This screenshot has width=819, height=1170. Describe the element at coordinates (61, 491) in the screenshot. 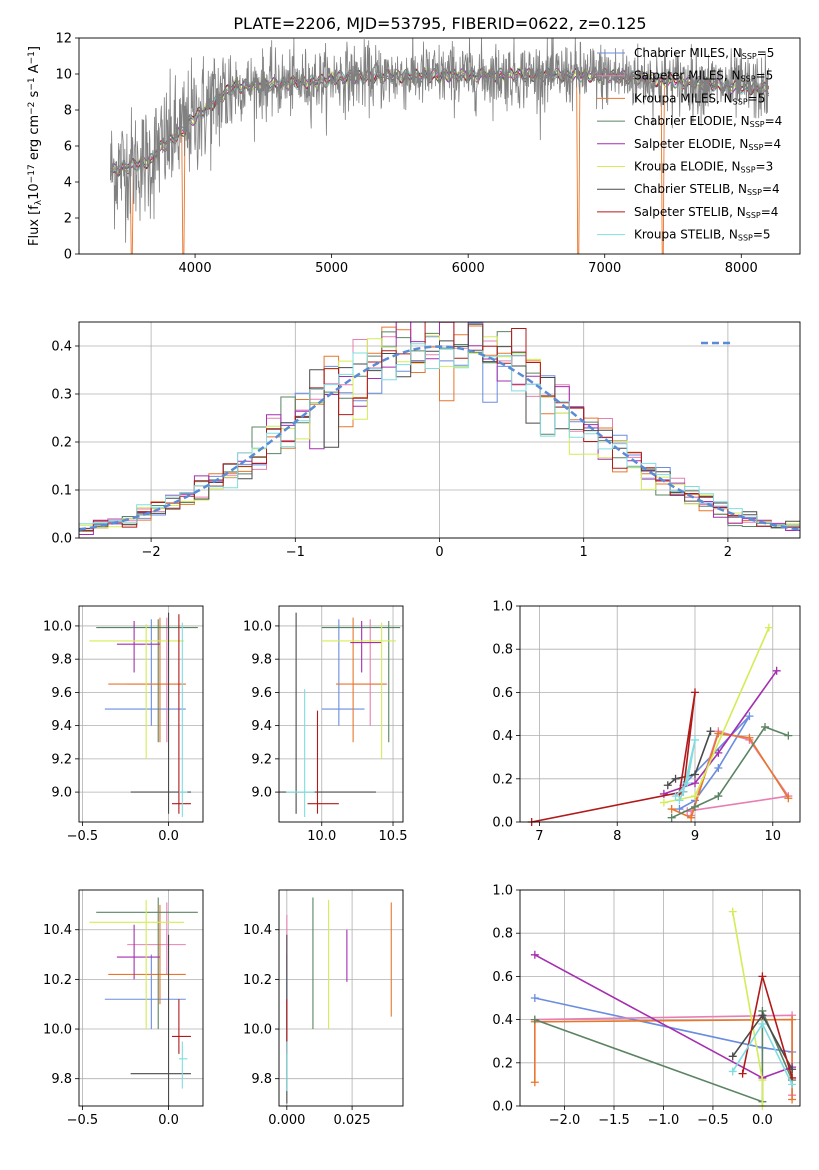

I see `y-tick-label: 0.1` at that location.